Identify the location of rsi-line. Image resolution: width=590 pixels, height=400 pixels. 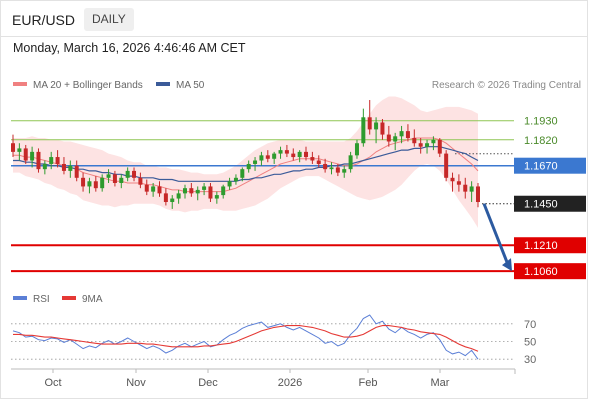
(245, 337).